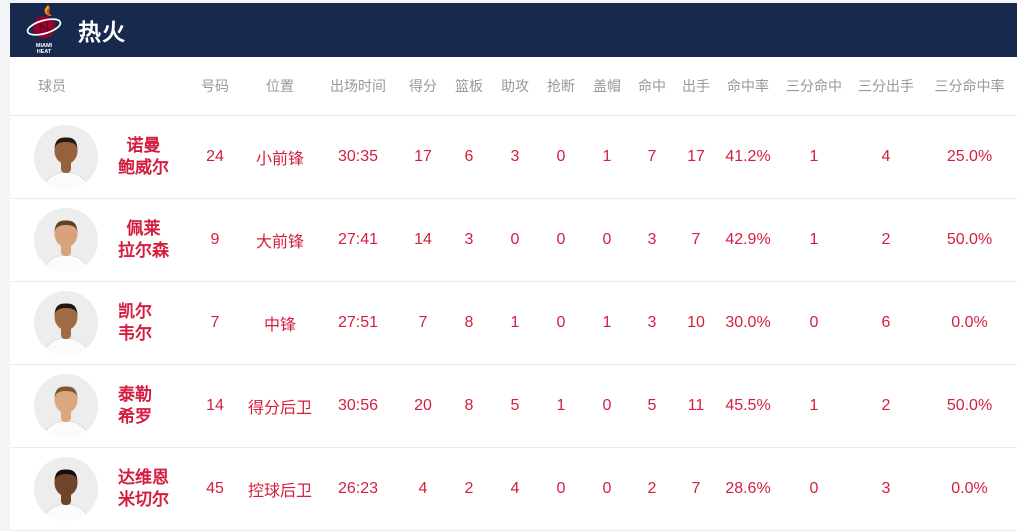 The height and width of the screenshot is (531, 1017). Describe the element at coordinates (696, 323) in the screenshot. I see `stat-fga: 10` at that location.